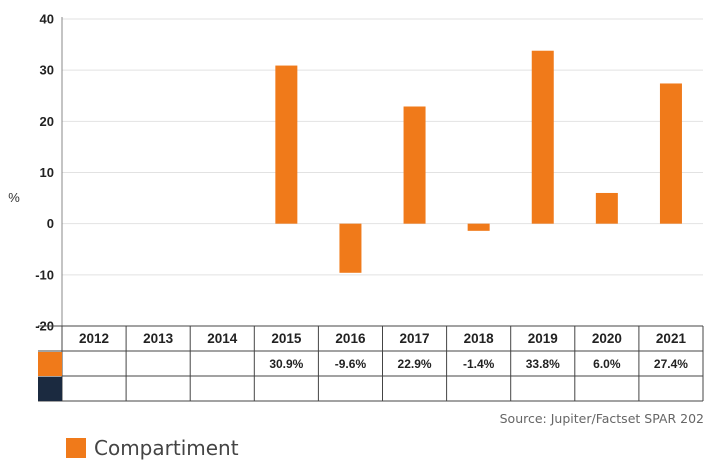 Image resolution: width=704 pixels, height=462 pixels. What do you see at coordinates (50, 389) in the screenshot?
I see `table-benchmark-swatch` at bounding box center [50, 389].